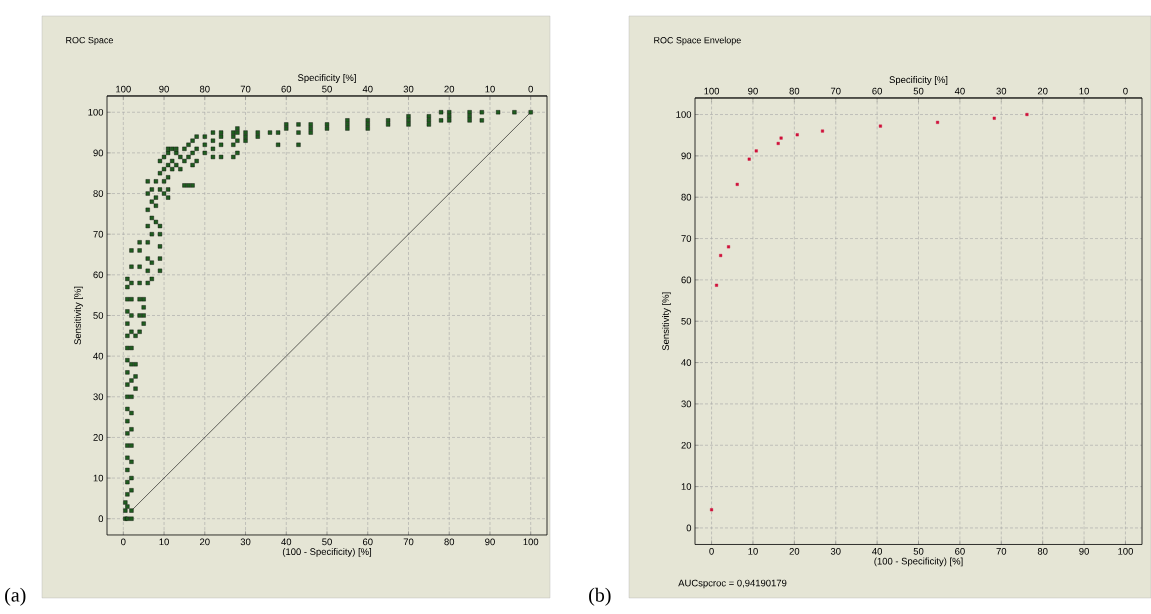 Image resolution: width=1151 pixels, height=614 pixels. Describe the element at coordinates (89, 41) in the screenshot. I see `chart-title: ROC Space` at that location.